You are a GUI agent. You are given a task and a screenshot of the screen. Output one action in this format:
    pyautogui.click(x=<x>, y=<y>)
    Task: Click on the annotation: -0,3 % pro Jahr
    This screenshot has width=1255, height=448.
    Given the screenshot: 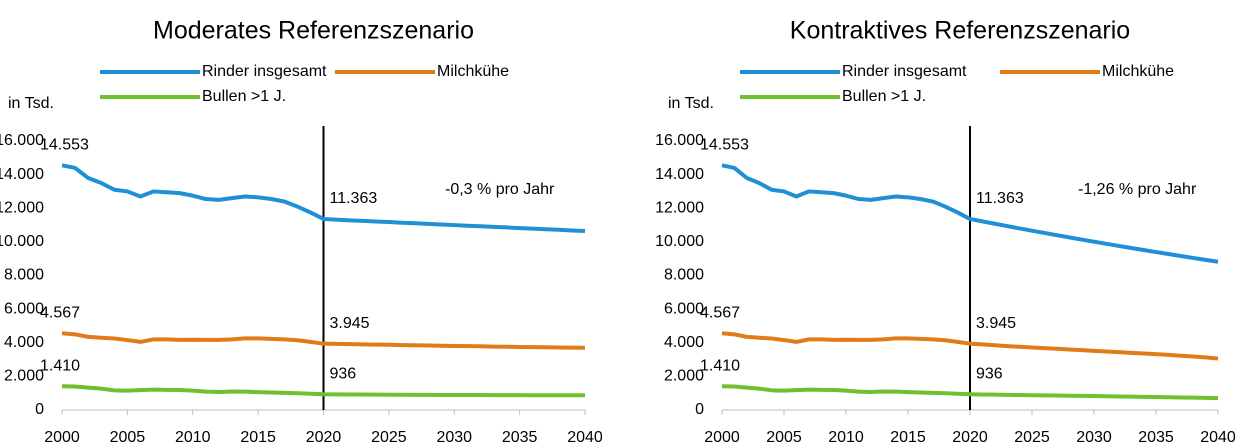 What is the action you would take?
    pyautogui.click(x=500, y=189)
    